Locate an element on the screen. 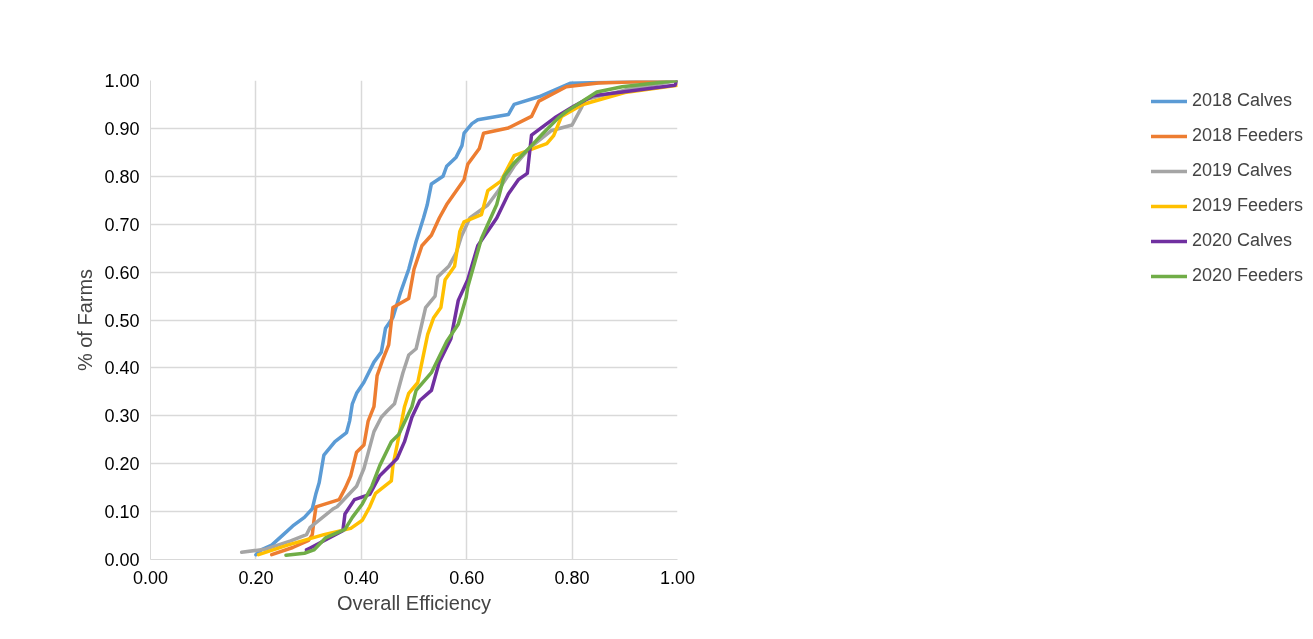  legend-label: 2019 Calves is located at coordinates (1241, 170).